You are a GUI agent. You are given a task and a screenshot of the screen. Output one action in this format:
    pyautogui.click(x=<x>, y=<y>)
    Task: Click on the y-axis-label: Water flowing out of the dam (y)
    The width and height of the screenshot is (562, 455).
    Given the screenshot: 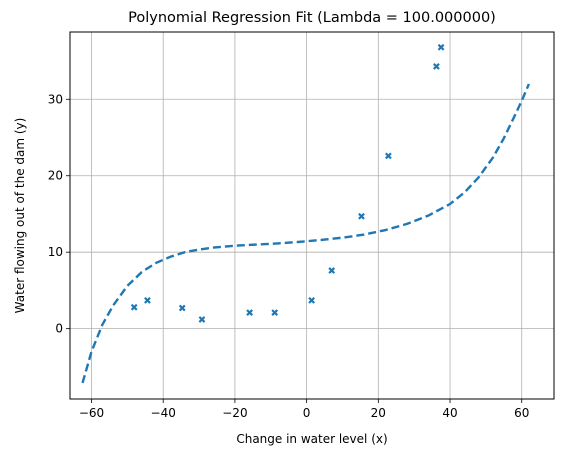 What is the action you would take?
    pyautogui.click(x=20, y=216)
    